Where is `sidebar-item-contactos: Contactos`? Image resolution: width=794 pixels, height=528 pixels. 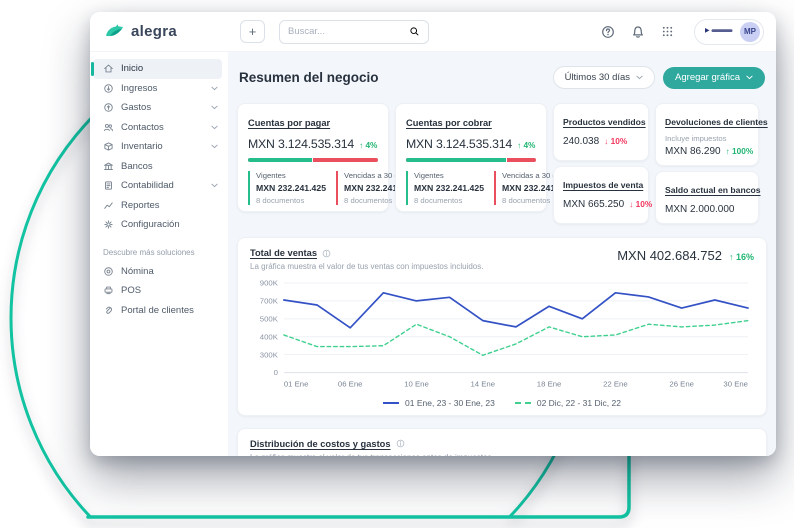 sidebar-item-contactos: Contactos is located at coordinates (159, 128).